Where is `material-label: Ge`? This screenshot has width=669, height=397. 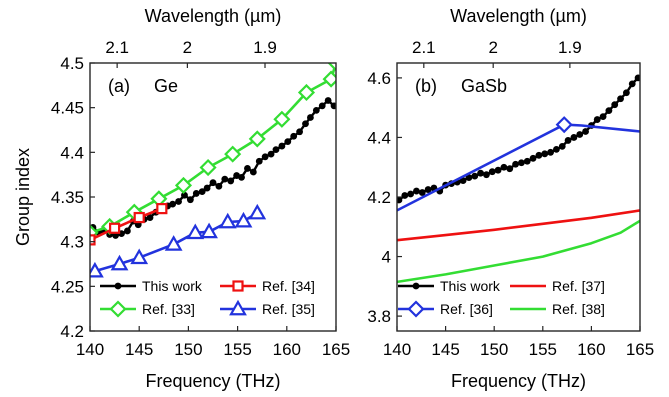 material-label: Ge is located at coordinates (166, 86).